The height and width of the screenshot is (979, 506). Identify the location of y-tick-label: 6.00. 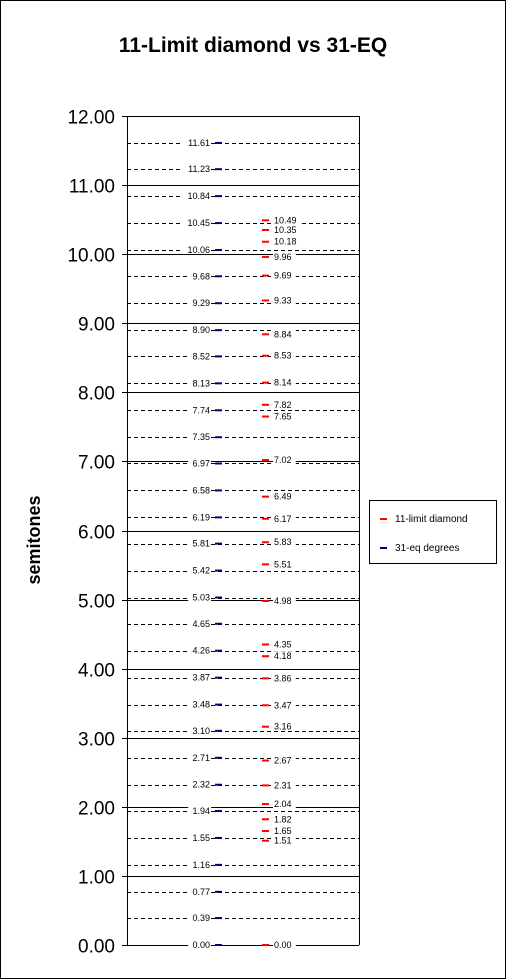
(96, 533).